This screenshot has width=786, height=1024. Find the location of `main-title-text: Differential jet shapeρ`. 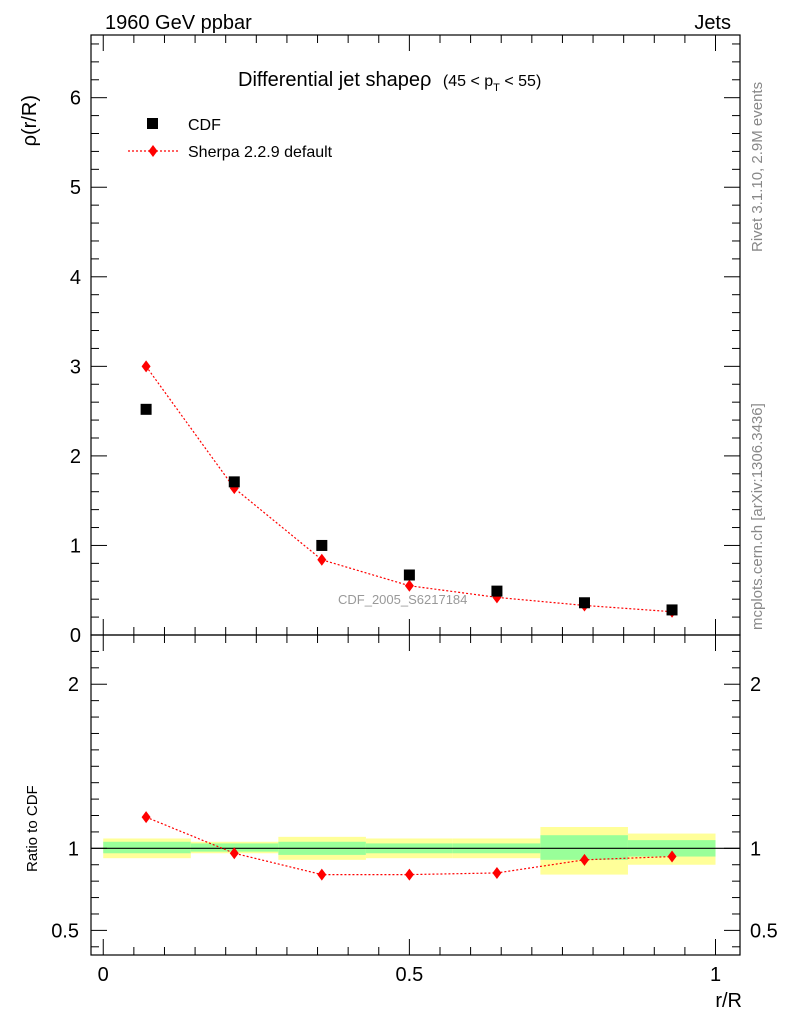

main-title-text: Differential jet shapeρ is located at coordinates (334, 80).